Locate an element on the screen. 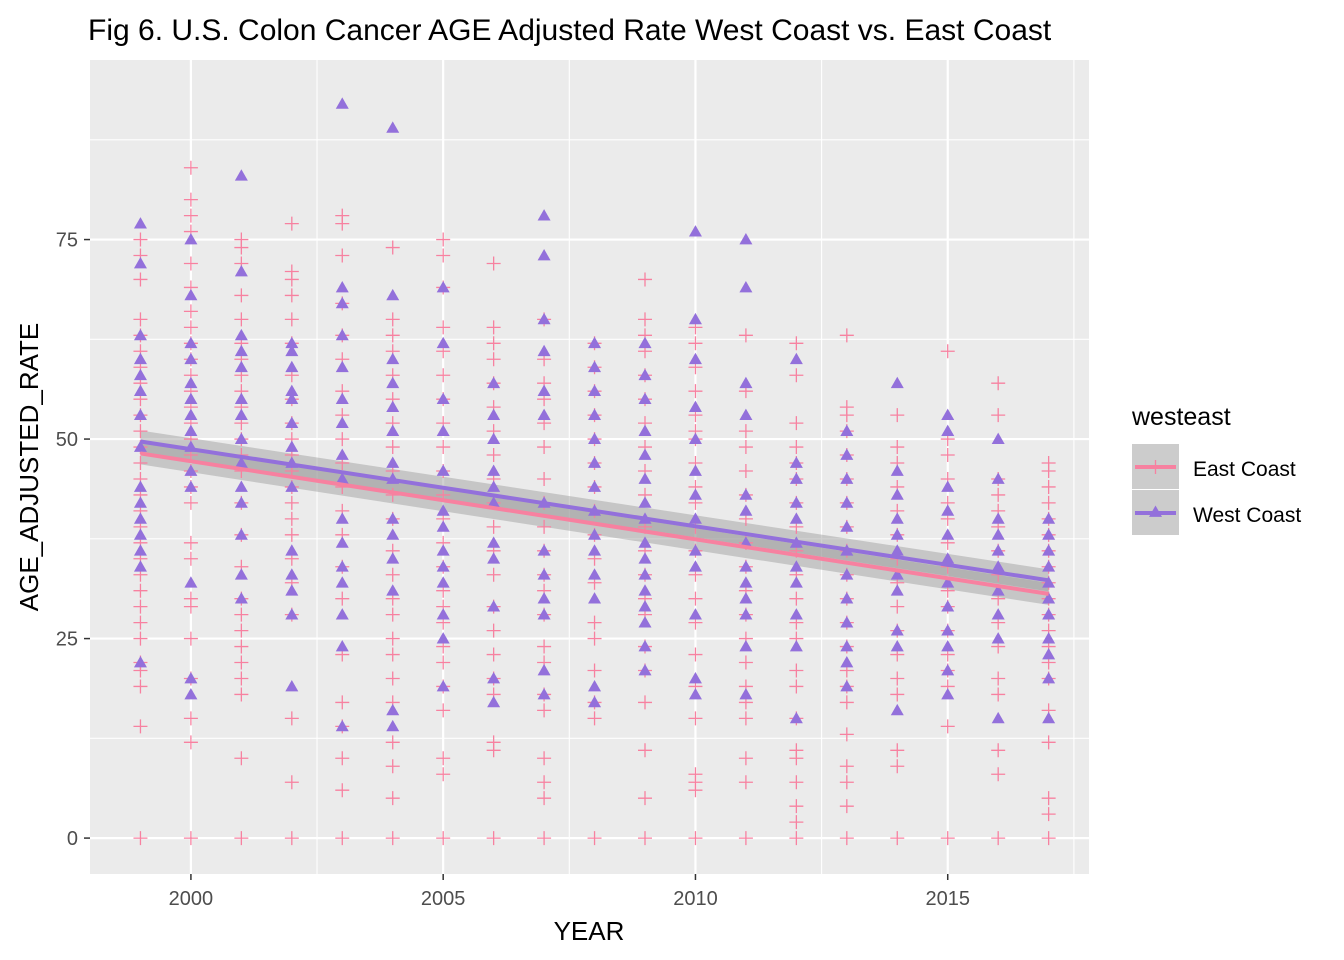  east-coast-trend-line is located at coordinates (594, 523).